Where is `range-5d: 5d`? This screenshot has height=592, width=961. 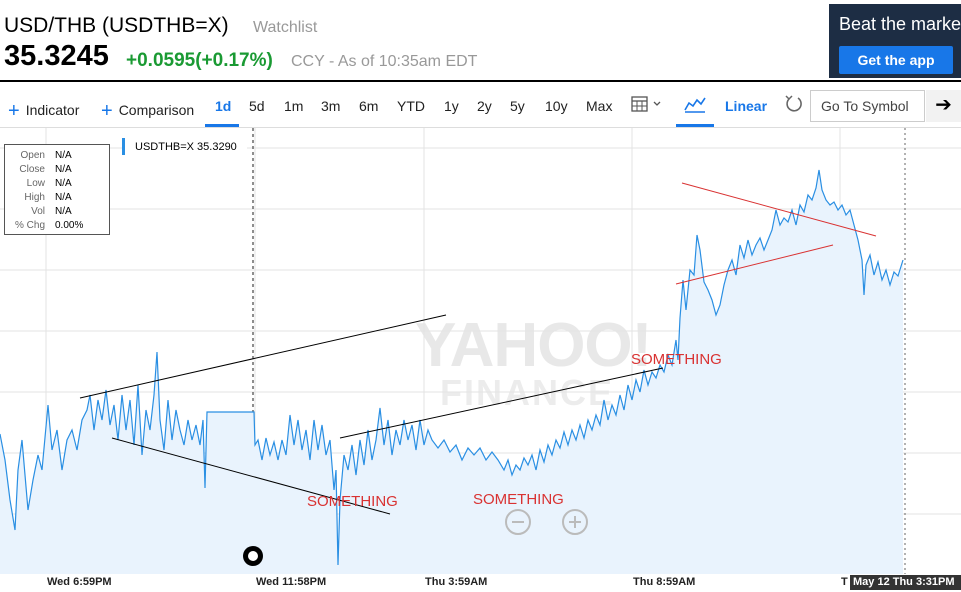
range-5d: 5d is located at coordinates (257, 106).